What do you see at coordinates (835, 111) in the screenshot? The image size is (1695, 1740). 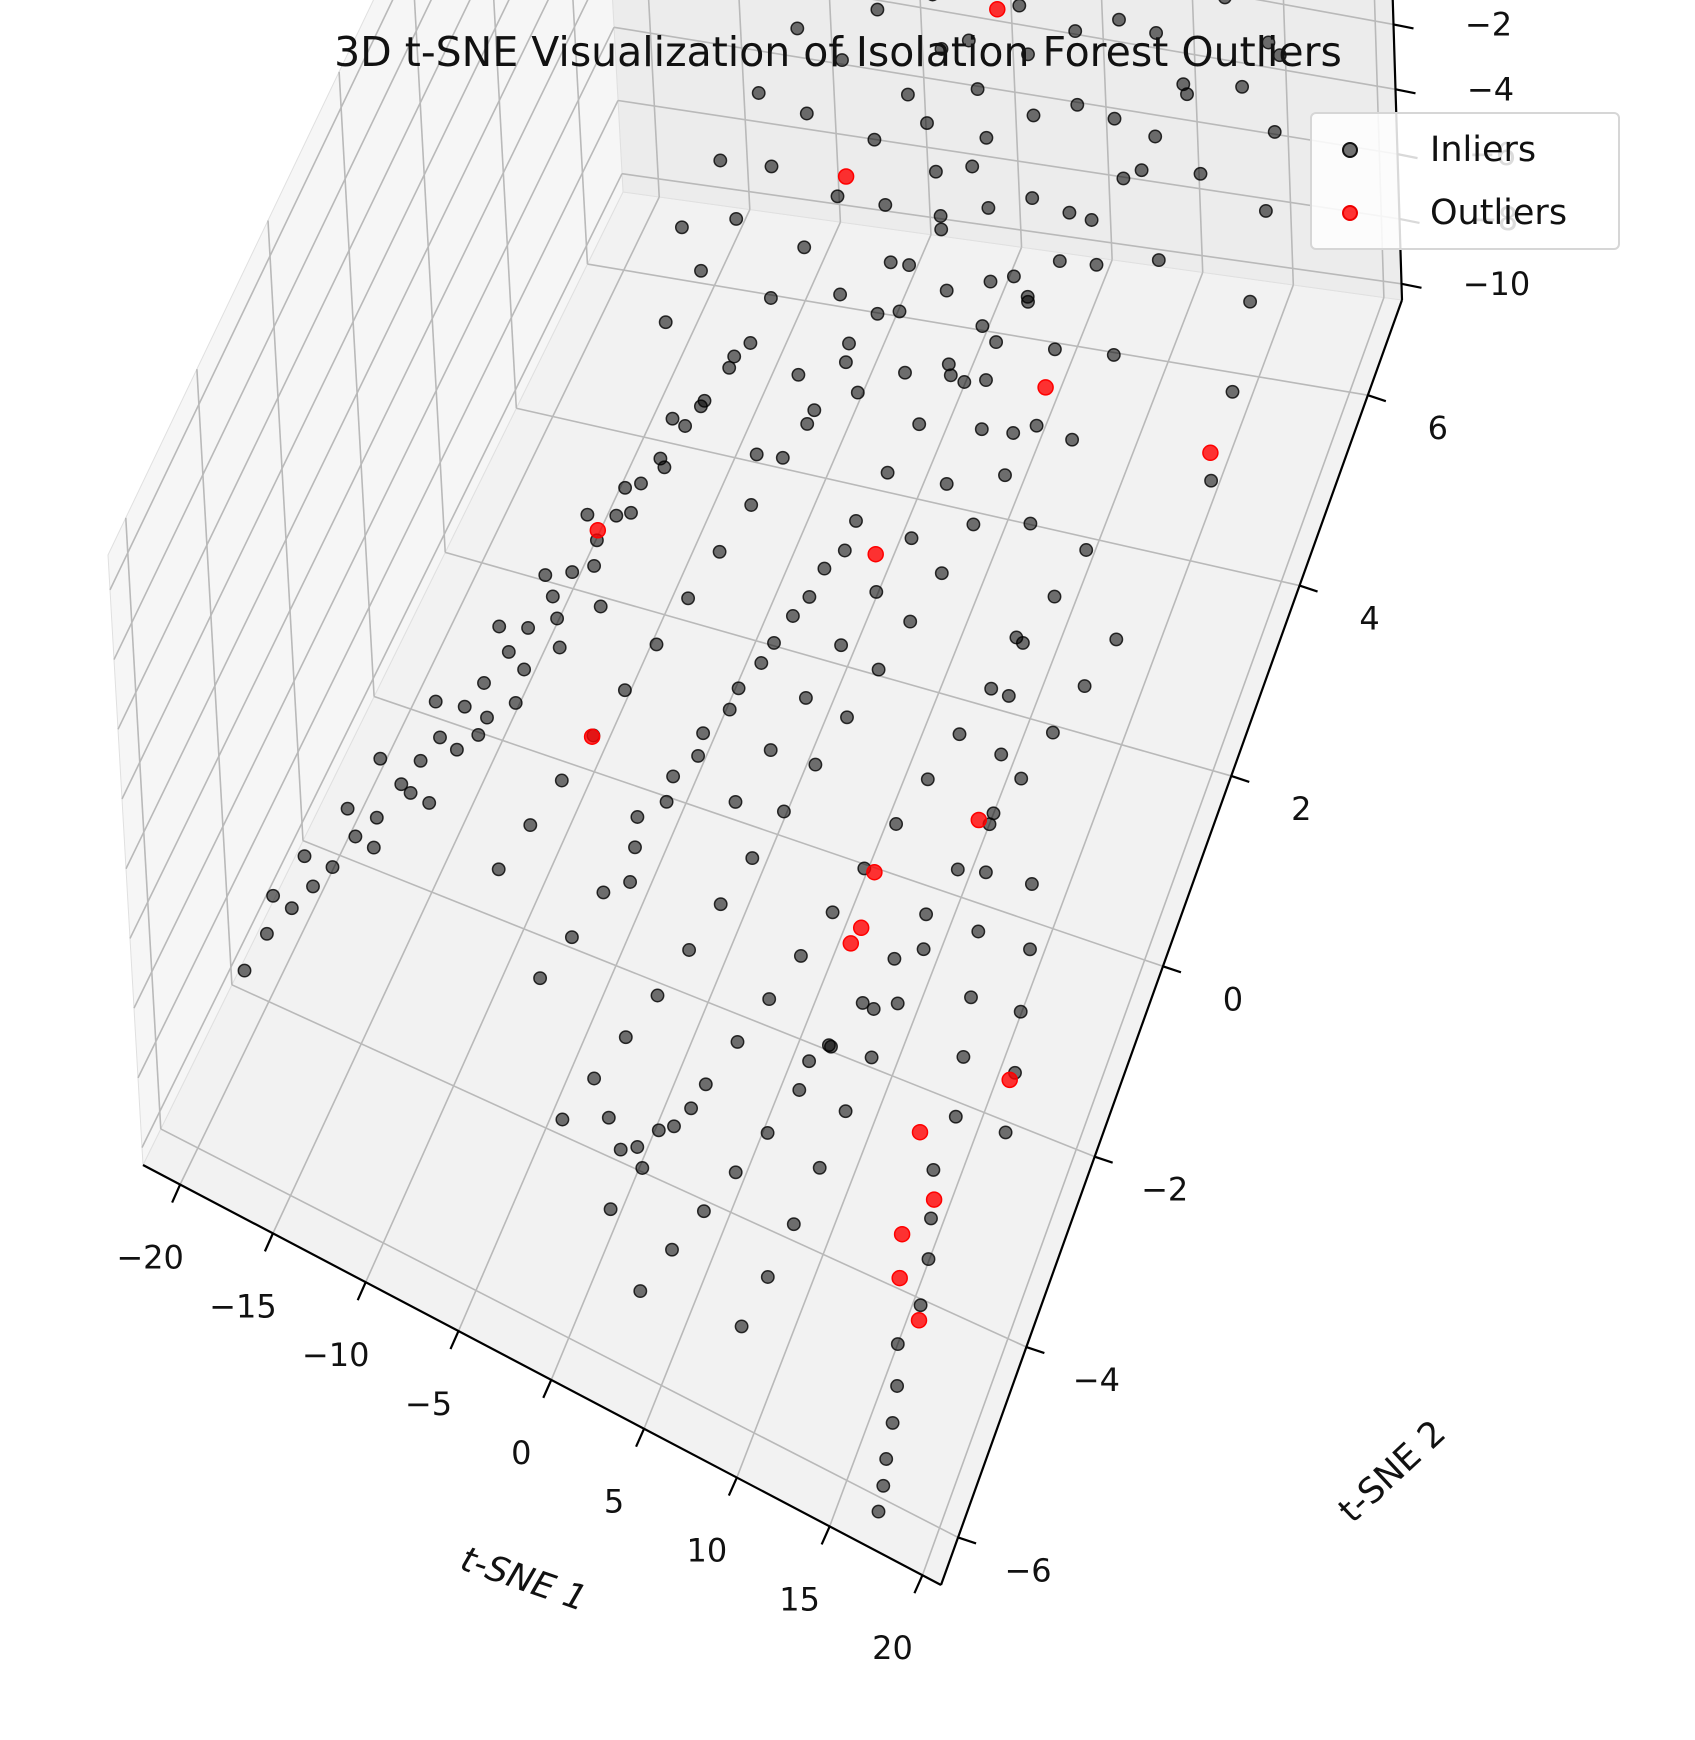 I see `grid-x-back` at bounding box center [835, 111].